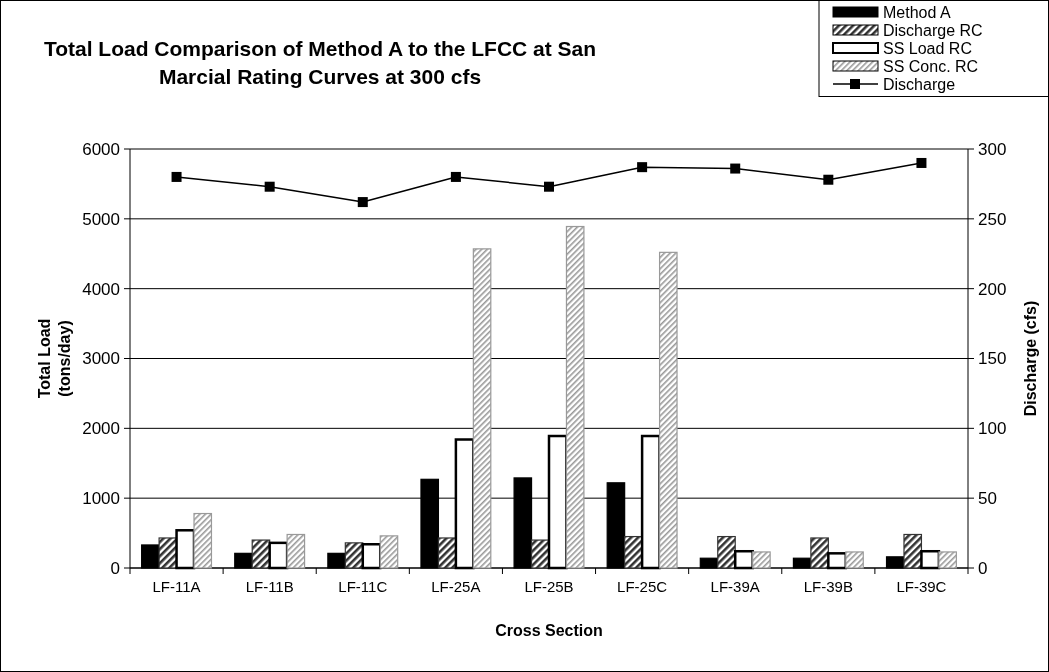 The width and height of the screenshot is (1049, 672). What do you see at coordinates (921, 586) in the screenshot?
I see `x-tick-label: LF-39C` at bounding box center [921, 586].